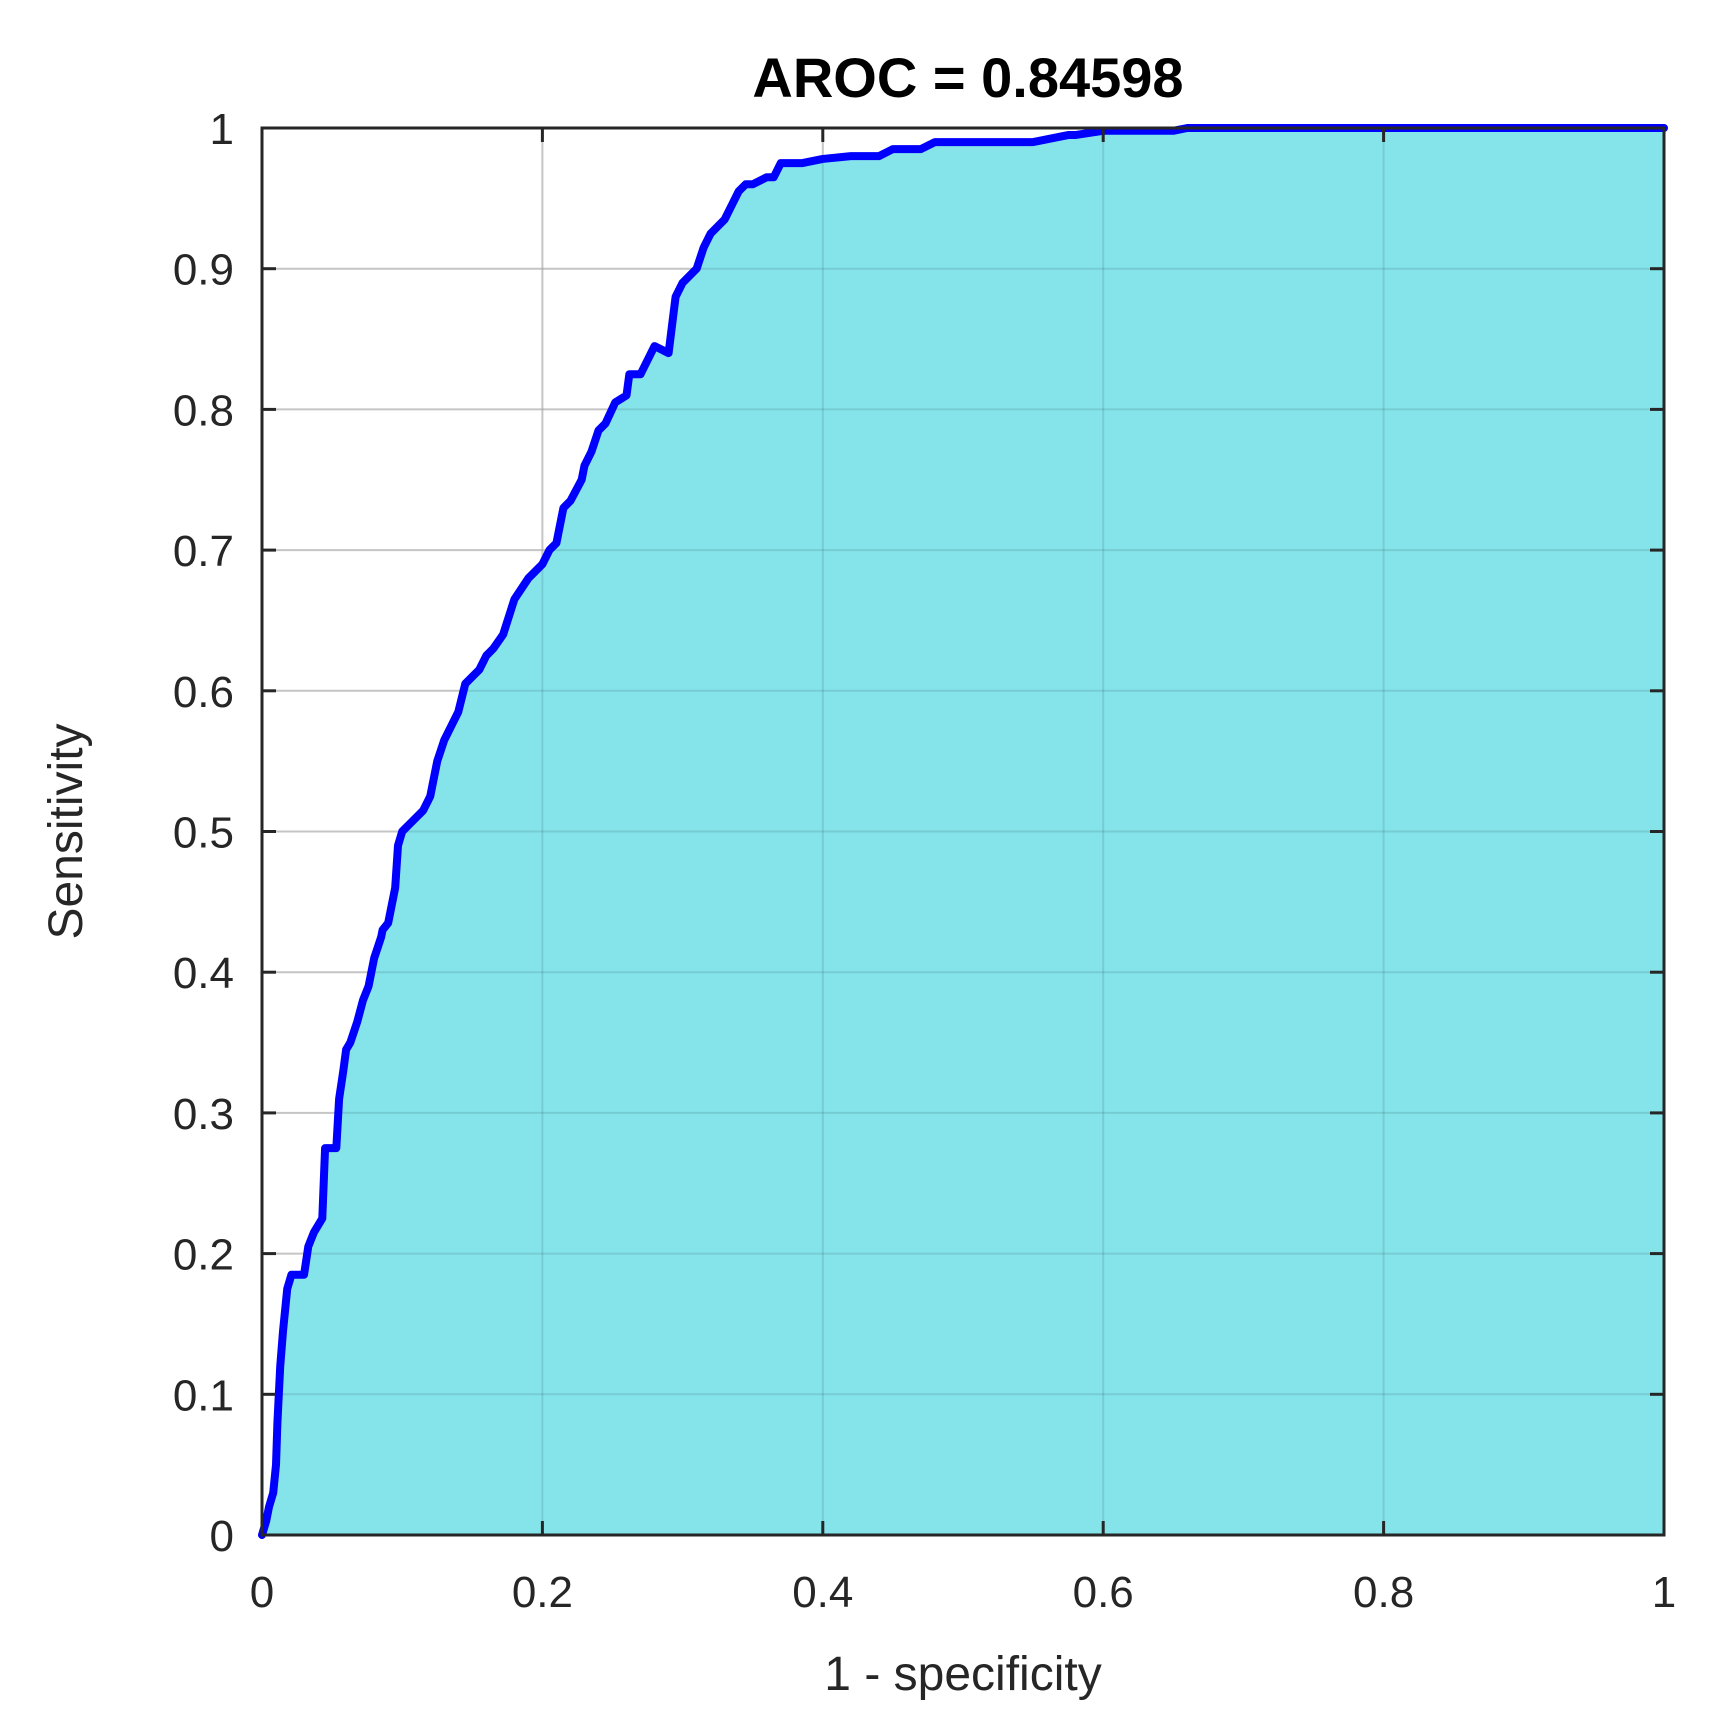 The height and width of the screenshot is (1716, 1724). What do you see at coordinates (822, 1592) in the screenshot?
I see `x-tick-label: 0.4` at bounding box center [822, 1592].